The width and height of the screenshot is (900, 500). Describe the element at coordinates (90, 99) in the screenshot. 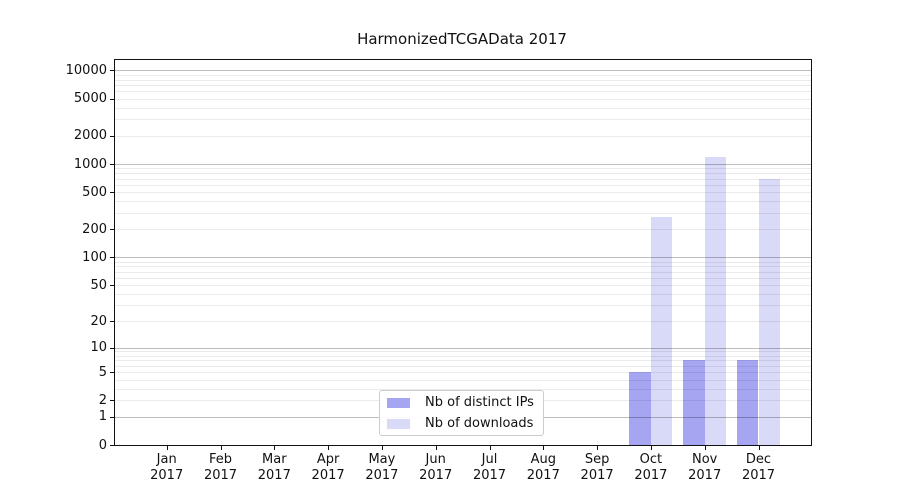

I see `y-tick-label: 5000` at that location.